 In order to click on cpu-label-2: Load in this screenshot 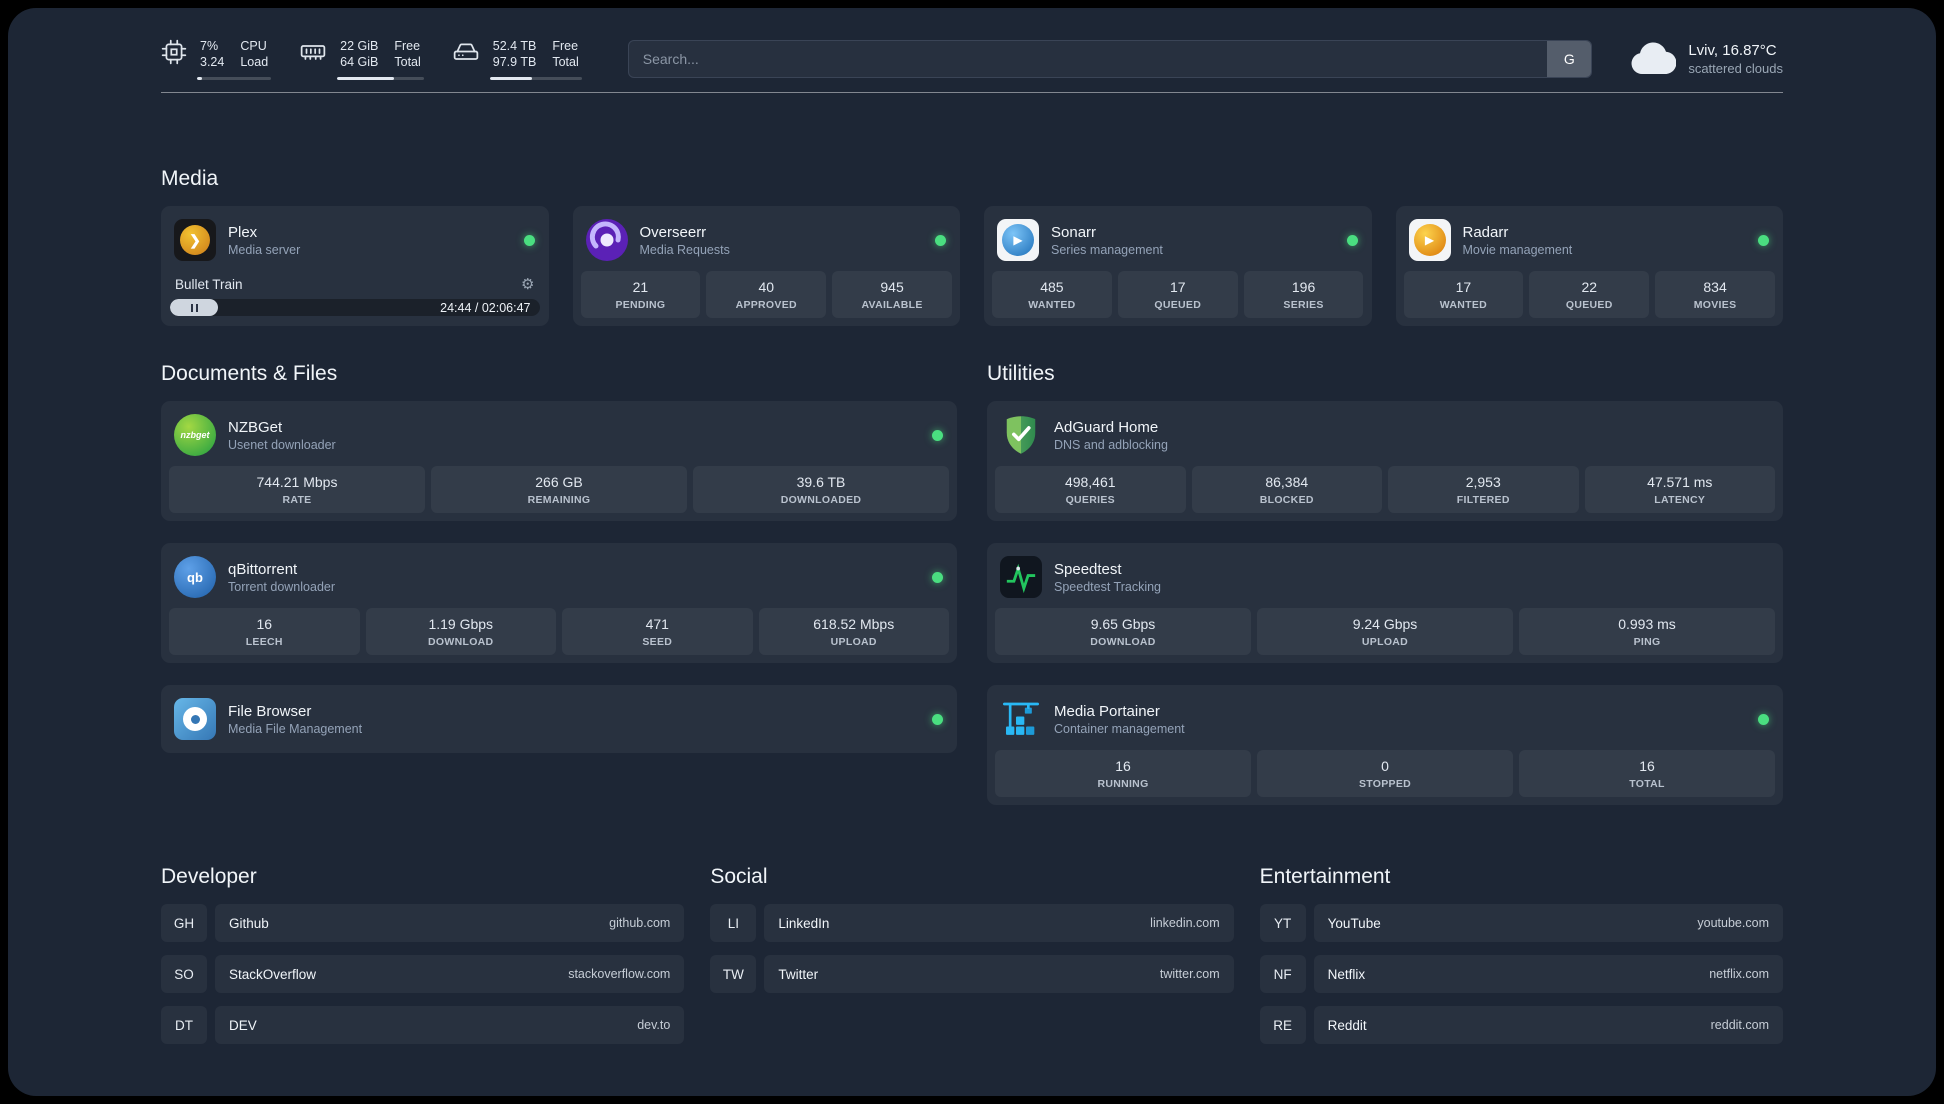, I will do `click(254, 62)`.